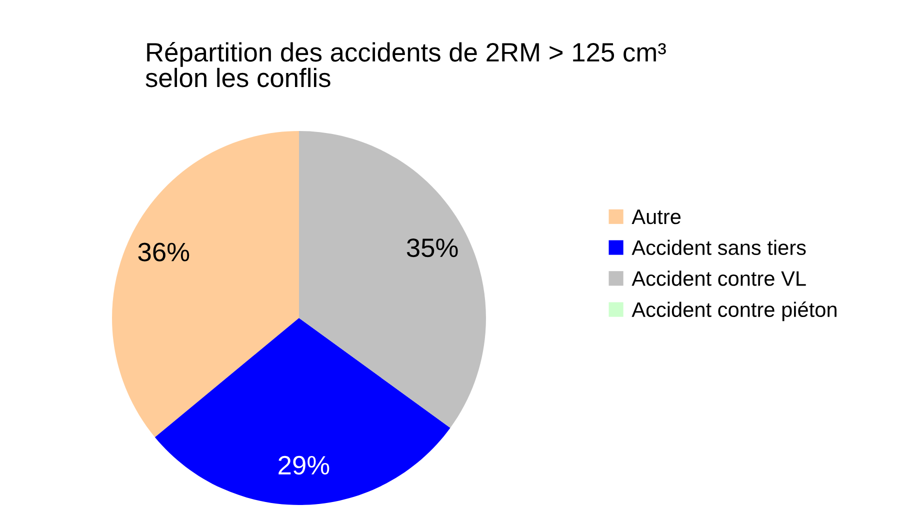 This screenshot has height=506, width=898. What do you see at coordinates (656, 217) in the screenshot?
I see `legend-label: Autre` at bounding box center [656, 217].